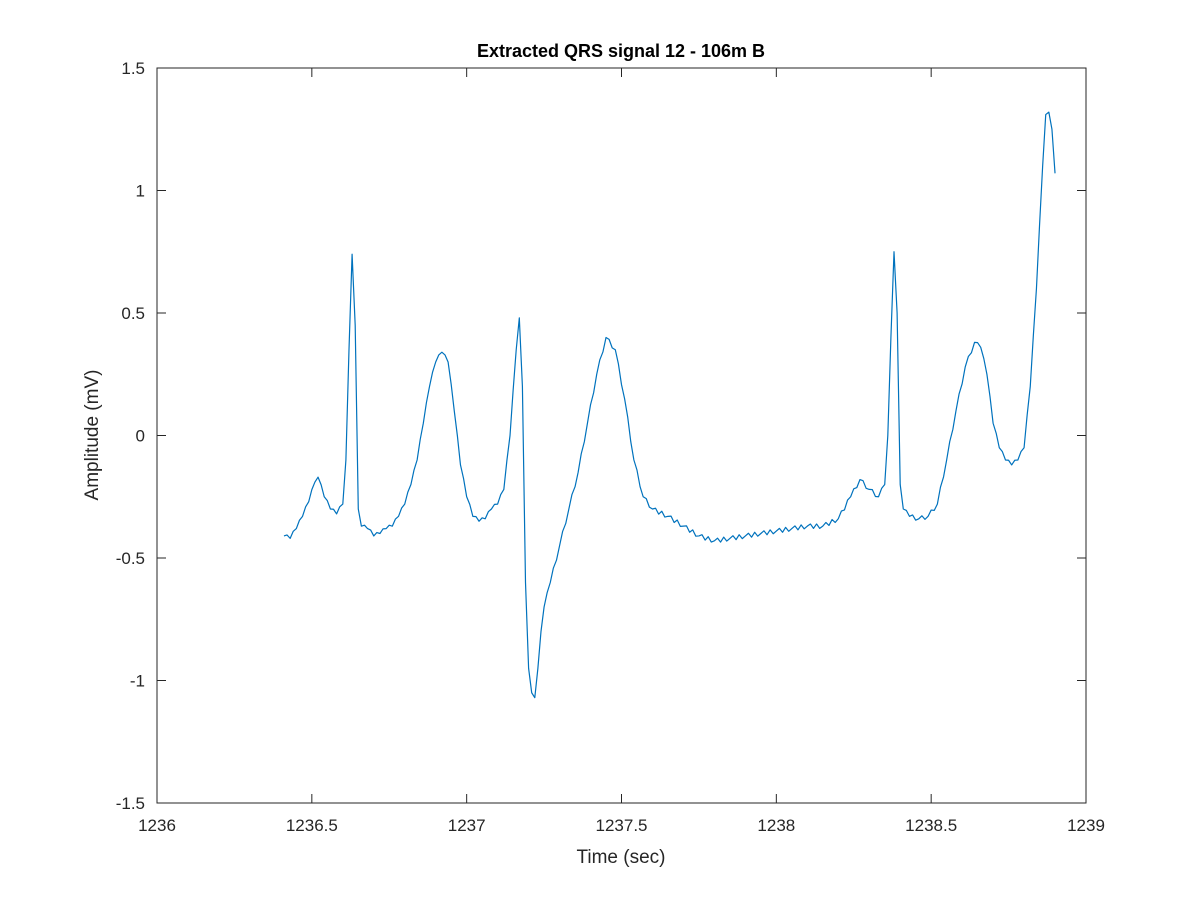 Image resolution: width=1200 pixels, height=900 pixels. I want to click on y-axis-label: Amplitude (mV), so click(92, 435).